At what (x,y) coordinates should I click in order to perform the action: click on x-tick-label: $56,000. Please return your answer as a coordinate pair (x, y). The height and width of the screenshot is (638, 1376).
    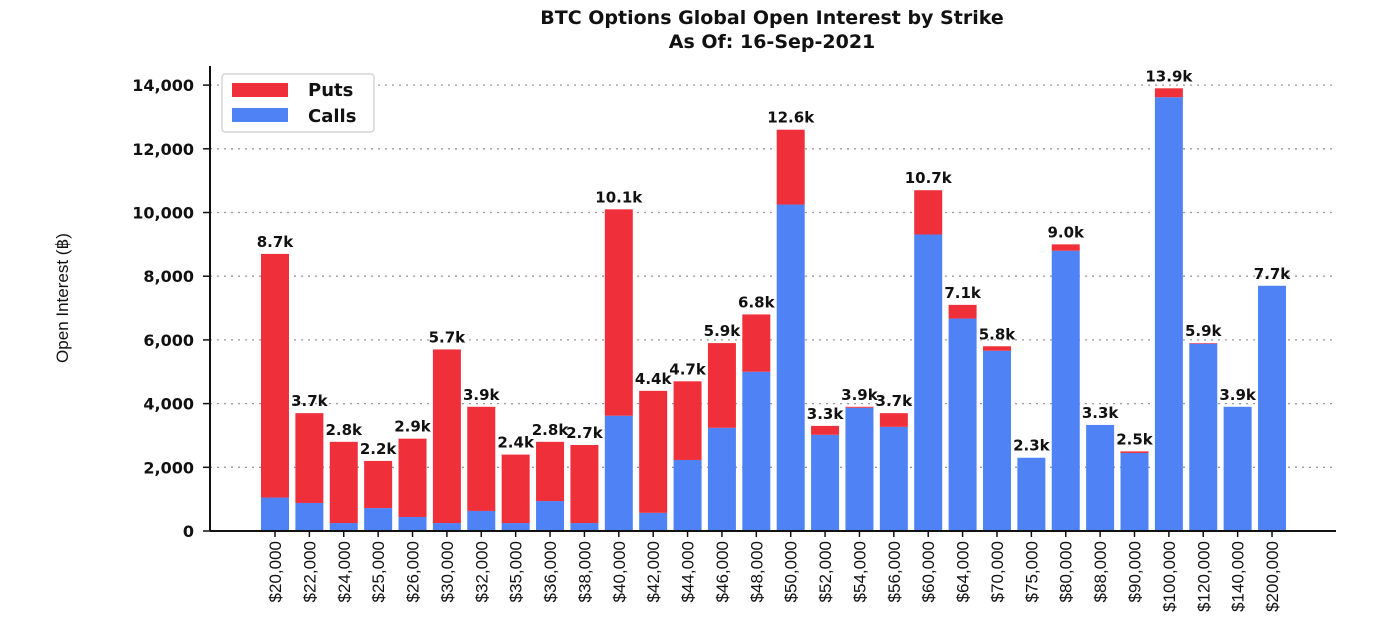
    Looking at the image, I should click on (894, 571).